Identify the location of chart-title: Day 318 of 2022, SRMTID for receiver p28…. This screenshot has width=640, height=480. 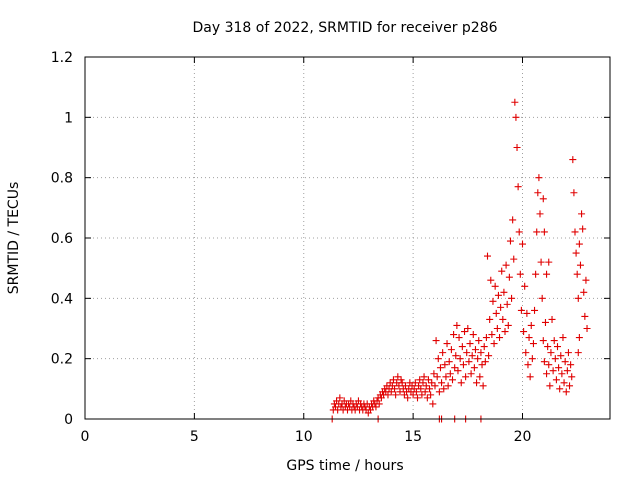
(344, 28).